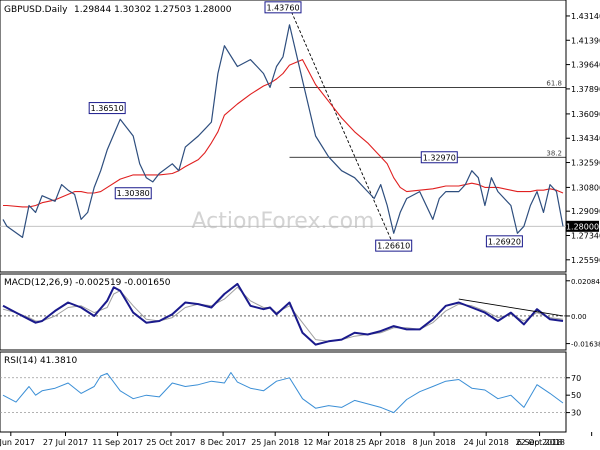  Describe the element at coordinates (585, 16) in the screenshot. I see `price-tick-label-0: 1.43140` at that location.